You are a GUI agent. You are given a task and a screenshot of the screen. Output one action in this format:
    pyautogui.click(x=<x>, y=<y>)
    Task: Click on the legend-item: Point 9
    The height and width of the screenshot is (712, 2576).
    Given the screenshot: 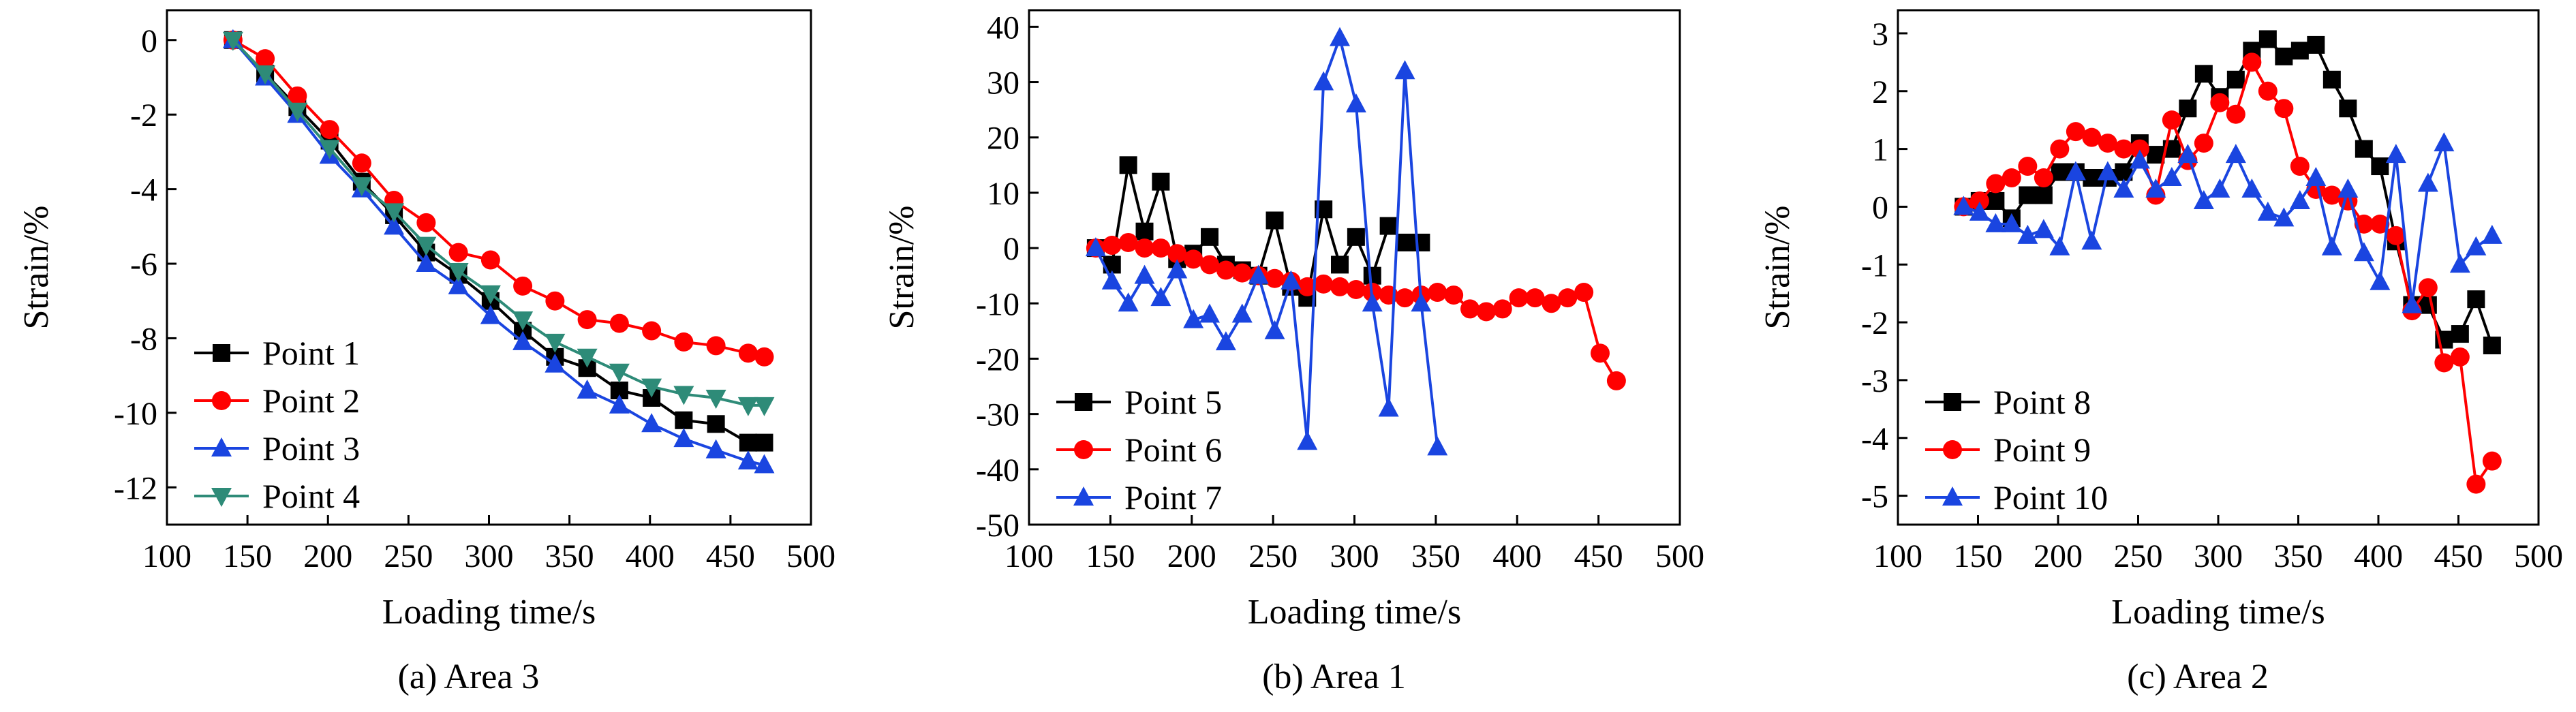 What is the action you would take?
    pyautogui.click(x=2008, y=450)
    